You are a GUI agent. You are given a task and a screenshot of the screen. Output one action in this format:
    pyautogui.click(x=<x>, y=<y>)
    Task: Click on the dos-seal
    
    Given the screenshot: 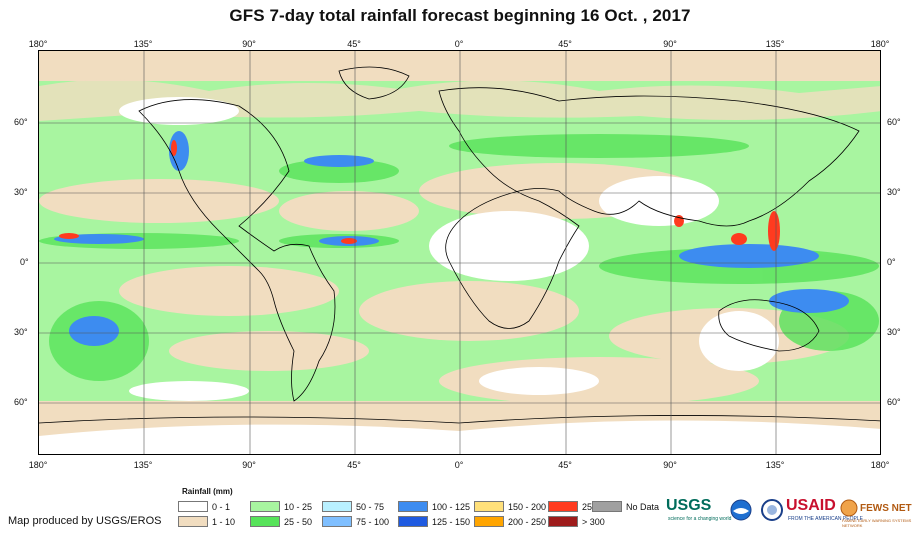 What is the action you would take?
    pyautogui.click(x=772, y=512)
    